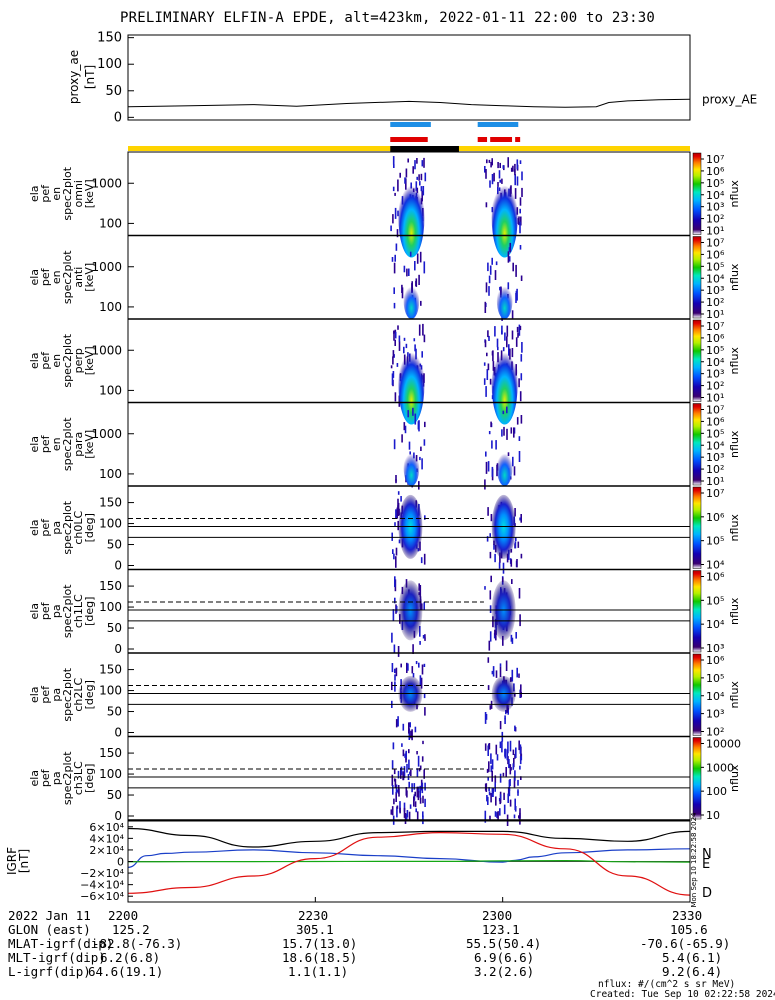  What do you see at coordinates (34, 778) in the screenshot?
I see `pa-ylabel-ch3LC: ela` at bounding box center [34, 778].